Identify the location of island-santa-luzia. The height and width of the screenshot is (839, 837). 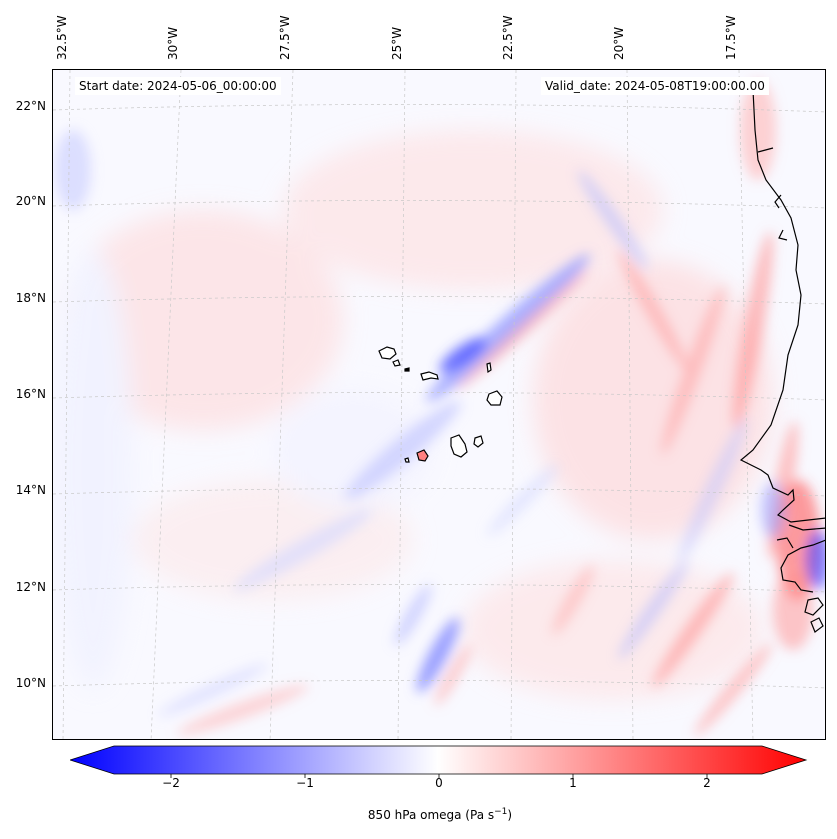
(407, 369).